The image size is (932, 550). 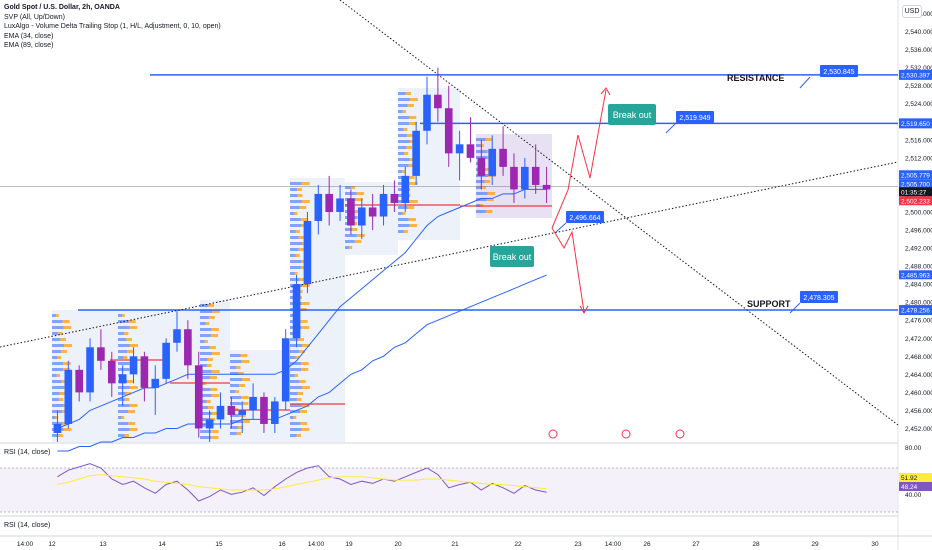 What do you see at coordinates (568, 270) in the screenshot?
I see `projection-down-arrow` at bounding box center [568, 270].